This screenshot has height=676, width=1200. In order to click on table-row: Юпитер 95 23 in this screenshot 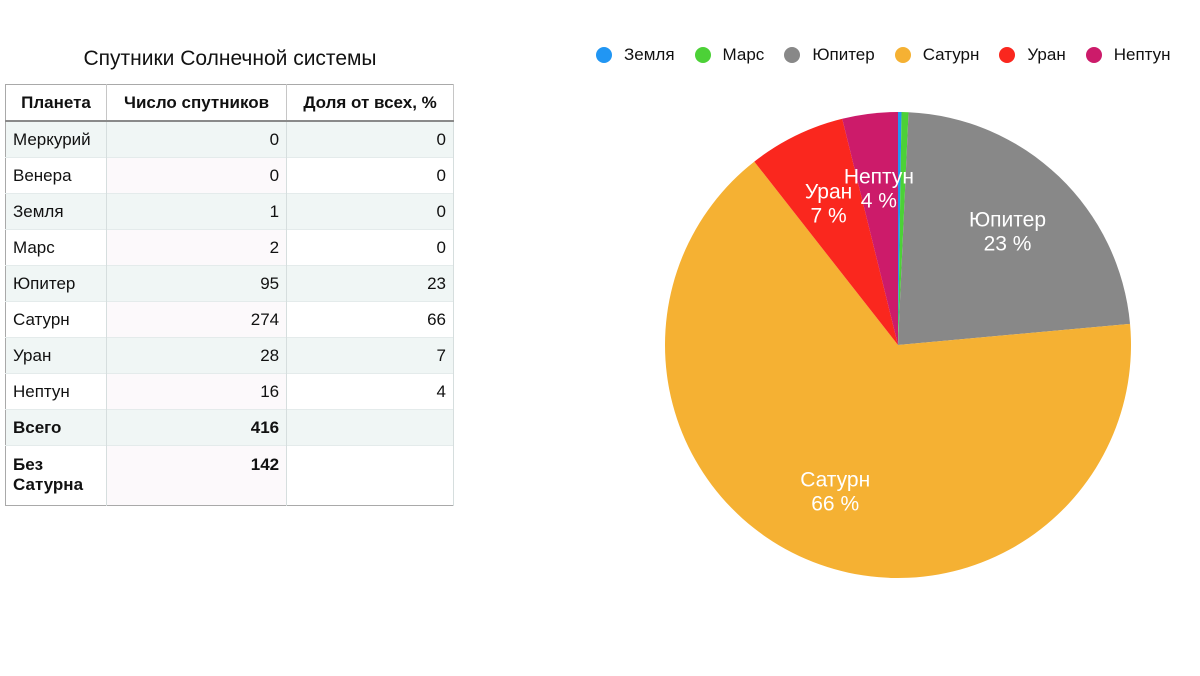, I will do `click(229, 283)`.